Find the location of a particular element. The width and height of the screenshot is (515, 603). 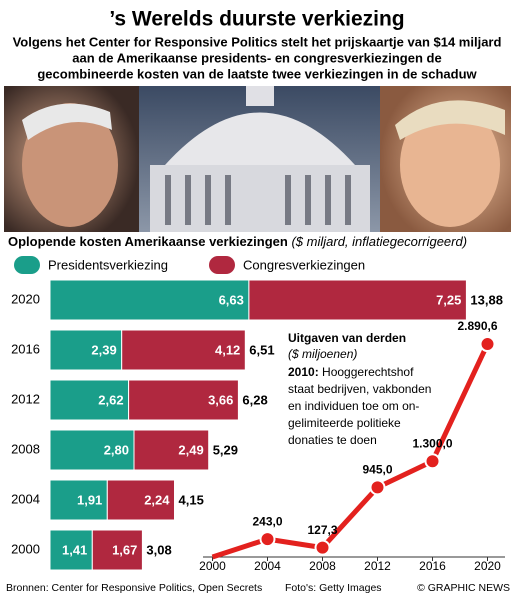

point-label: 2.890,6 is located at coordinates (477, 326).